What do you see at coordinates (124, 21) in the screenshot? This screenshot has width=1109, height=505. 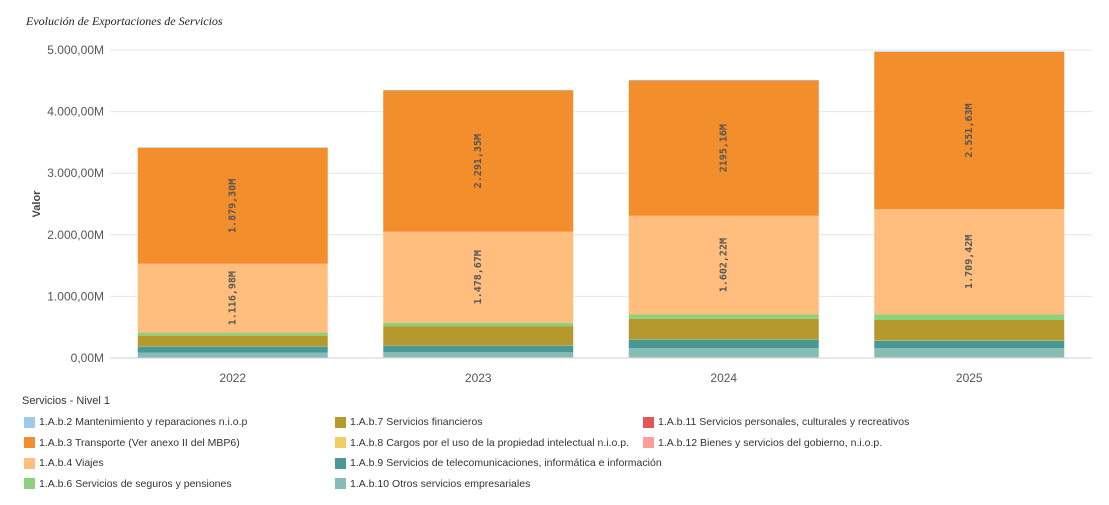 I see `chart-title: Evolución de Exportaciones de Servicios` at bounding box center [124, 21].